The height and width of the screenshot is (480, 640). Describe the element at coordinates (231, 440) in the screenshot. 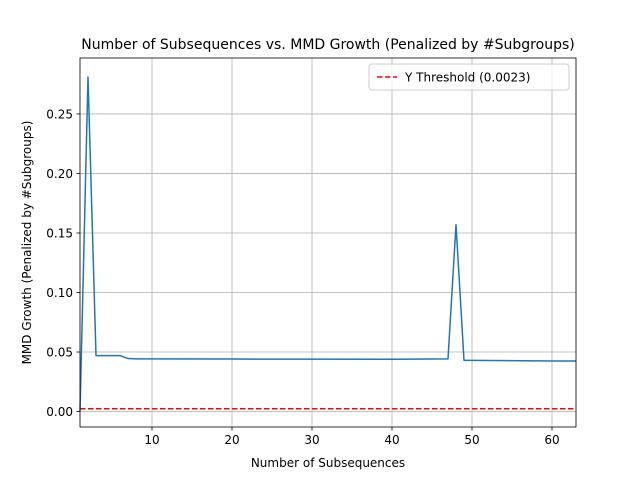

I see `x-tick-label: 20` at that location.